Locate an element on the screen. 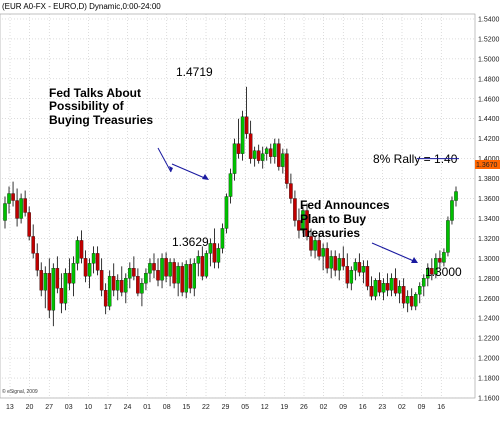 This screenshot has width=500, height=431. y-tick-label: 1.2000 is located at coordinates (489, 359).